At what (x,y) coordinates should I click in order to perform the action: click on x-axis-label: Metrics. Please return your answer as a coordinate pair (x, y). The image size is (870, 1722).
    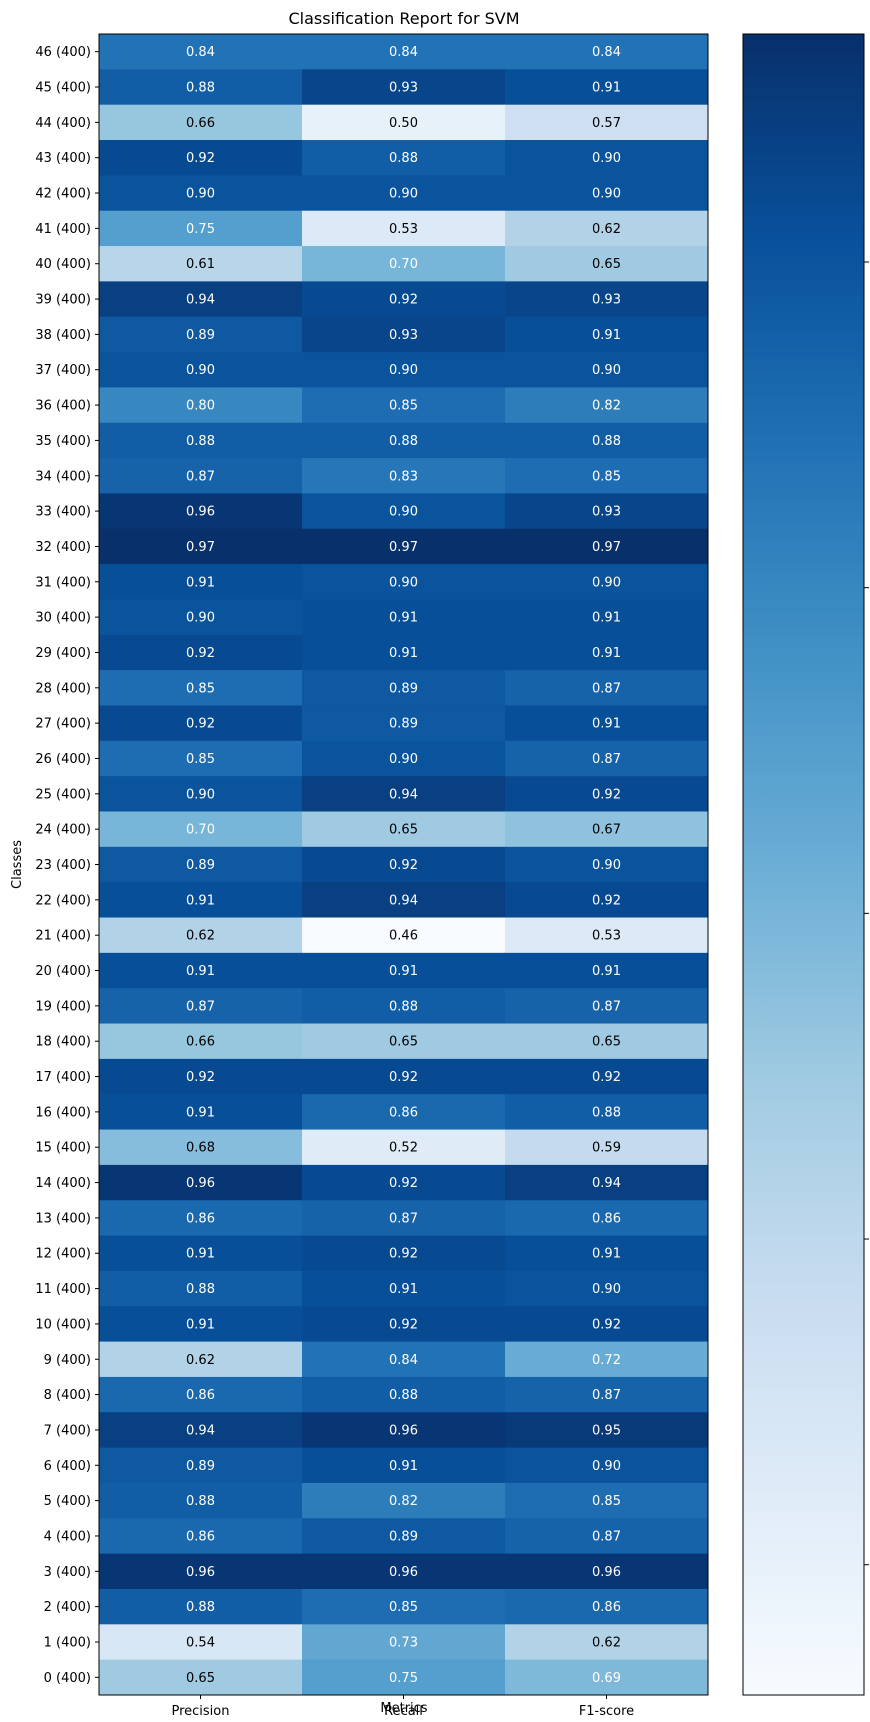
    Looking at the image, I should click on (403, 1708).